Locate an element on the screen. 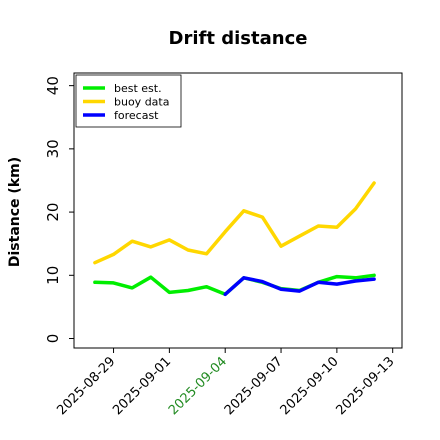 Image resolution: width=440 pixels, height=440 pixels. y-tick-label: 30 is located at coordinates (53, 148).